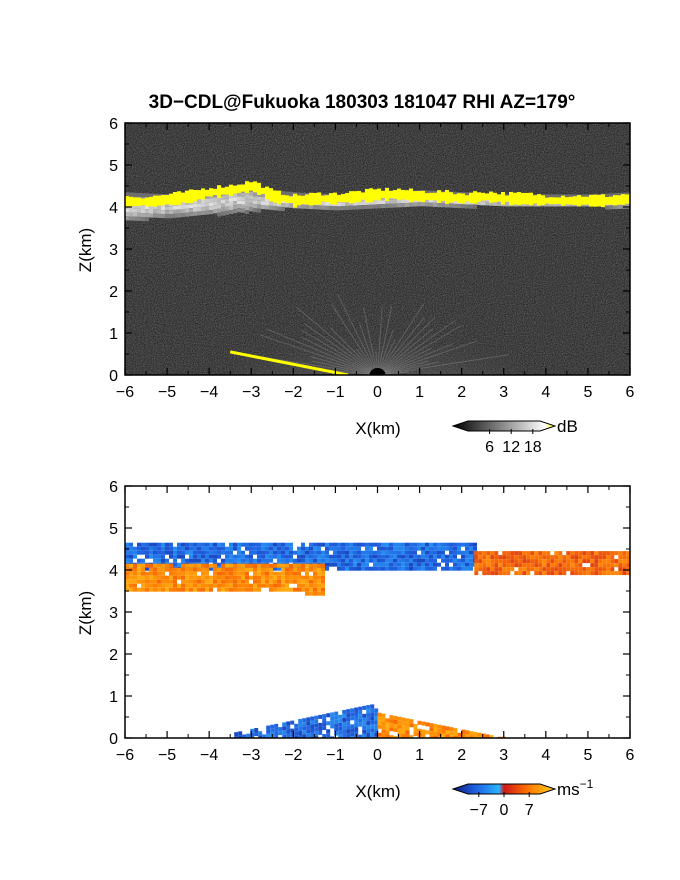  What do you see at coordinates (568, 789) in the screenshot?
I see `velocity-colorbar-unit-base: ms` at bounding box center [568, 789].